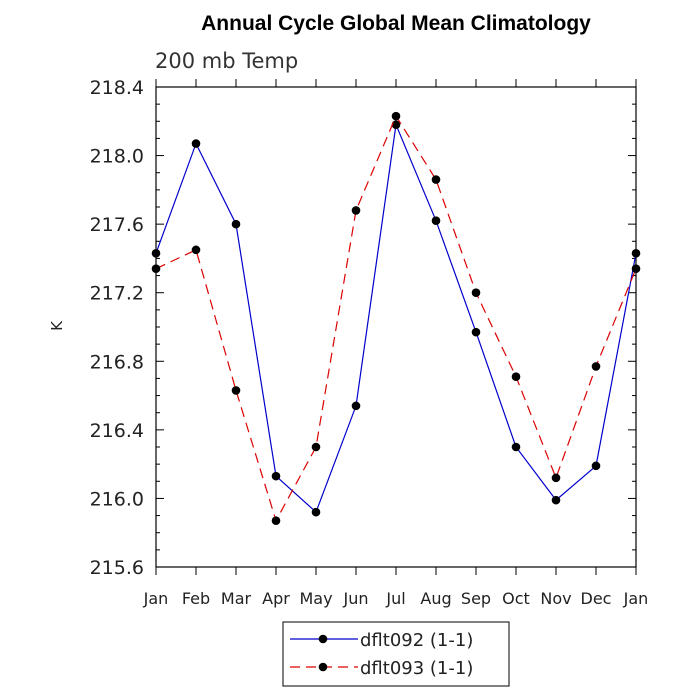 The width and height of the screenshot is (700, 700). Describe the element at coordinates (416, 640) in the screenshot. I see `legend-label: dflt092 (1-1)` at that location.